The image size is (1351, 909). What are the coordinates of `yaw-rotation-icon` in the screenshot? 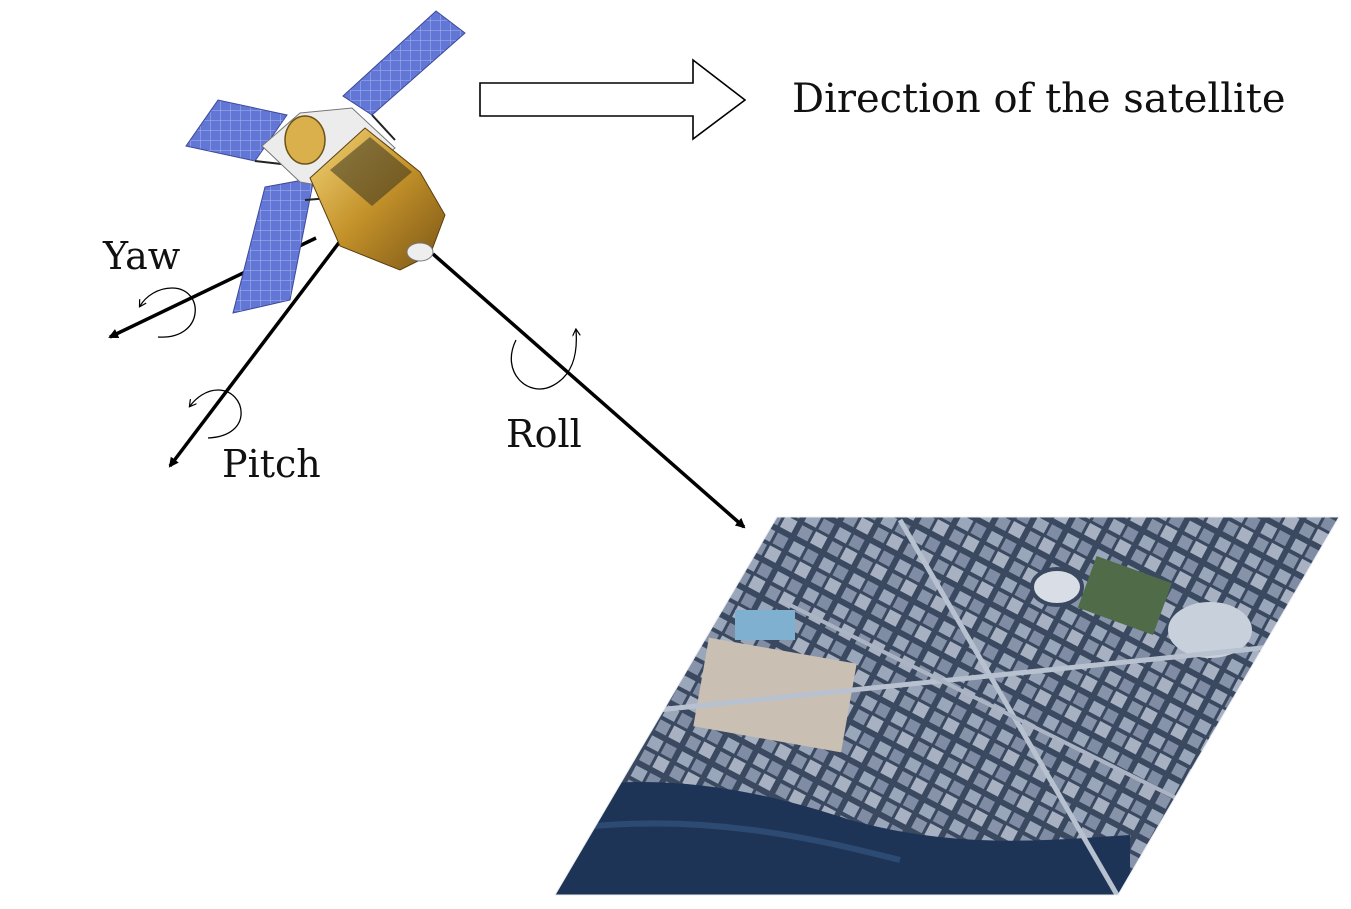 It's located at (168, 312).